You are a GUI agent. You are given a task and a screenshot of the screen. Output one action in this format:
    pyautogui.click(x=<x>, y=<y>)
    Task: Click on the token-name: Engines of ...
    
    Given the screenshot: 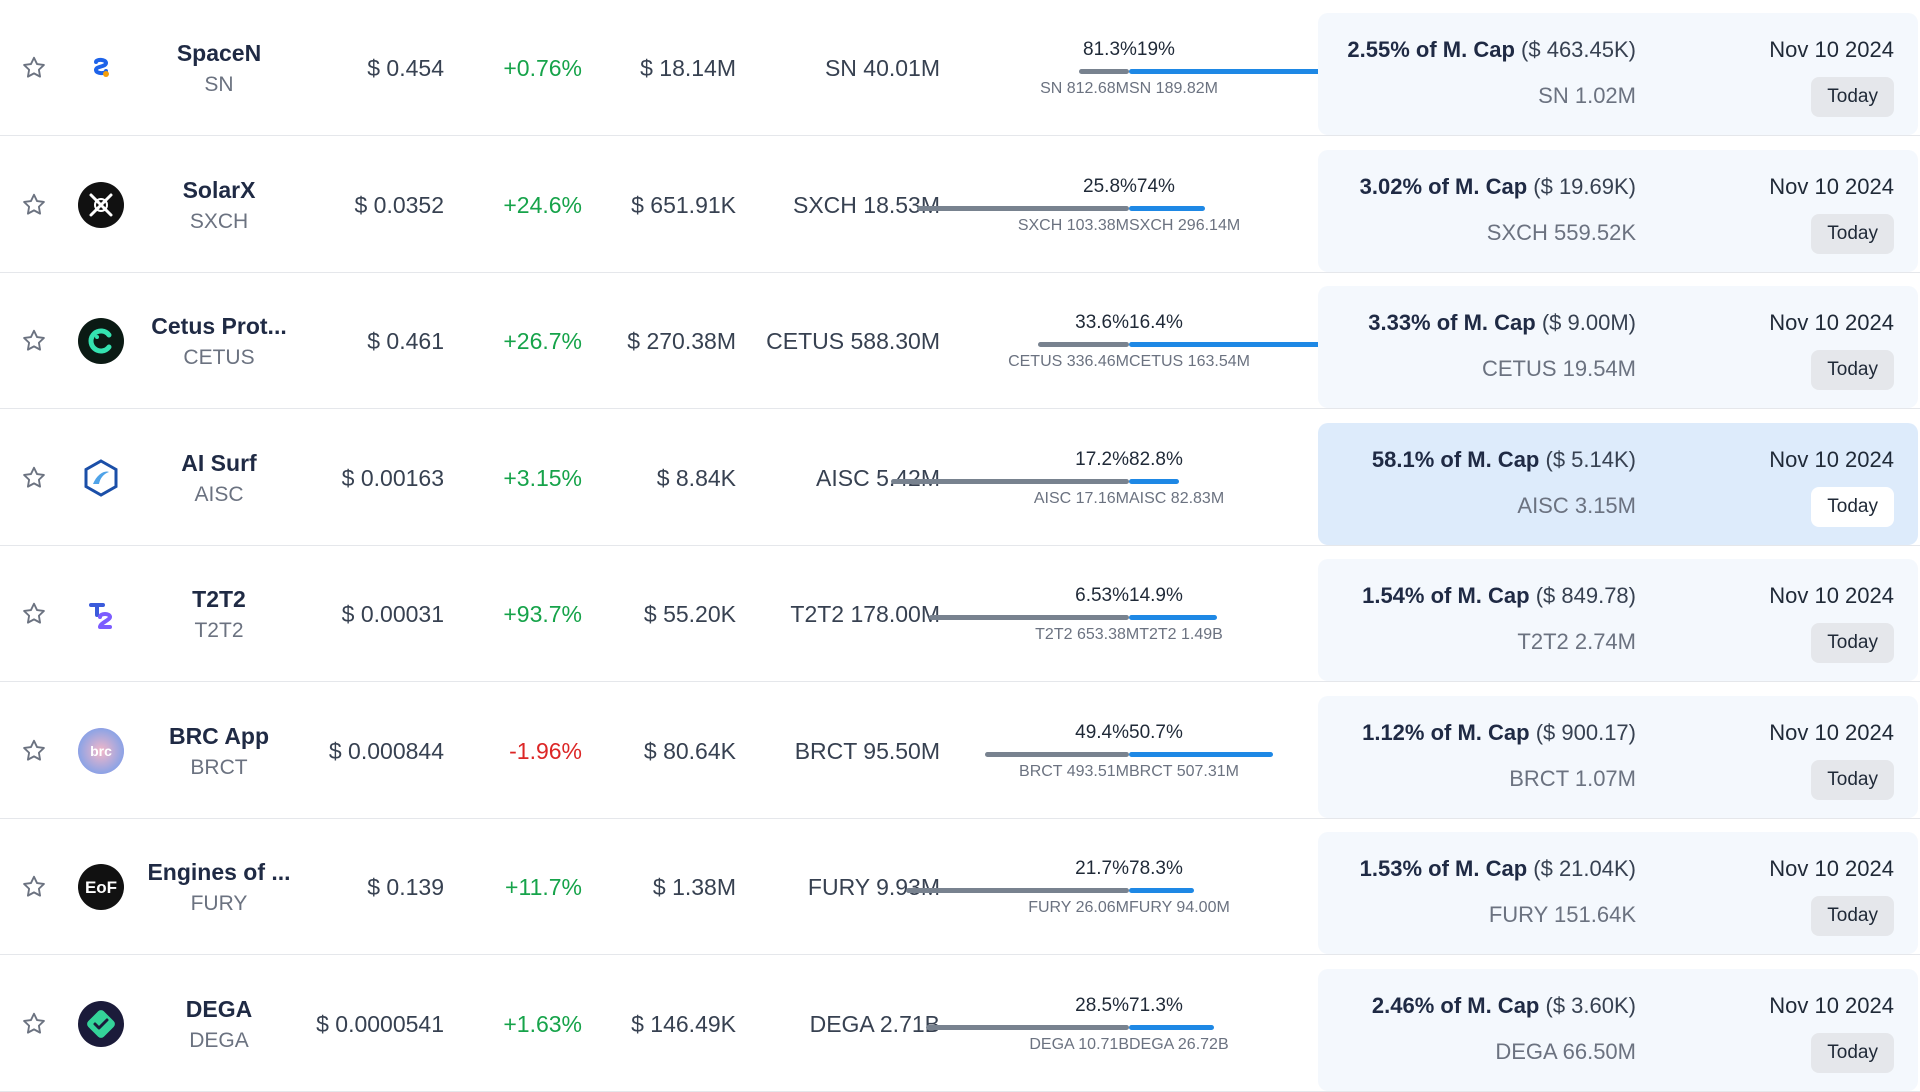 What is the action you would take?
    pyautogui.click(x=219, y=871)
    